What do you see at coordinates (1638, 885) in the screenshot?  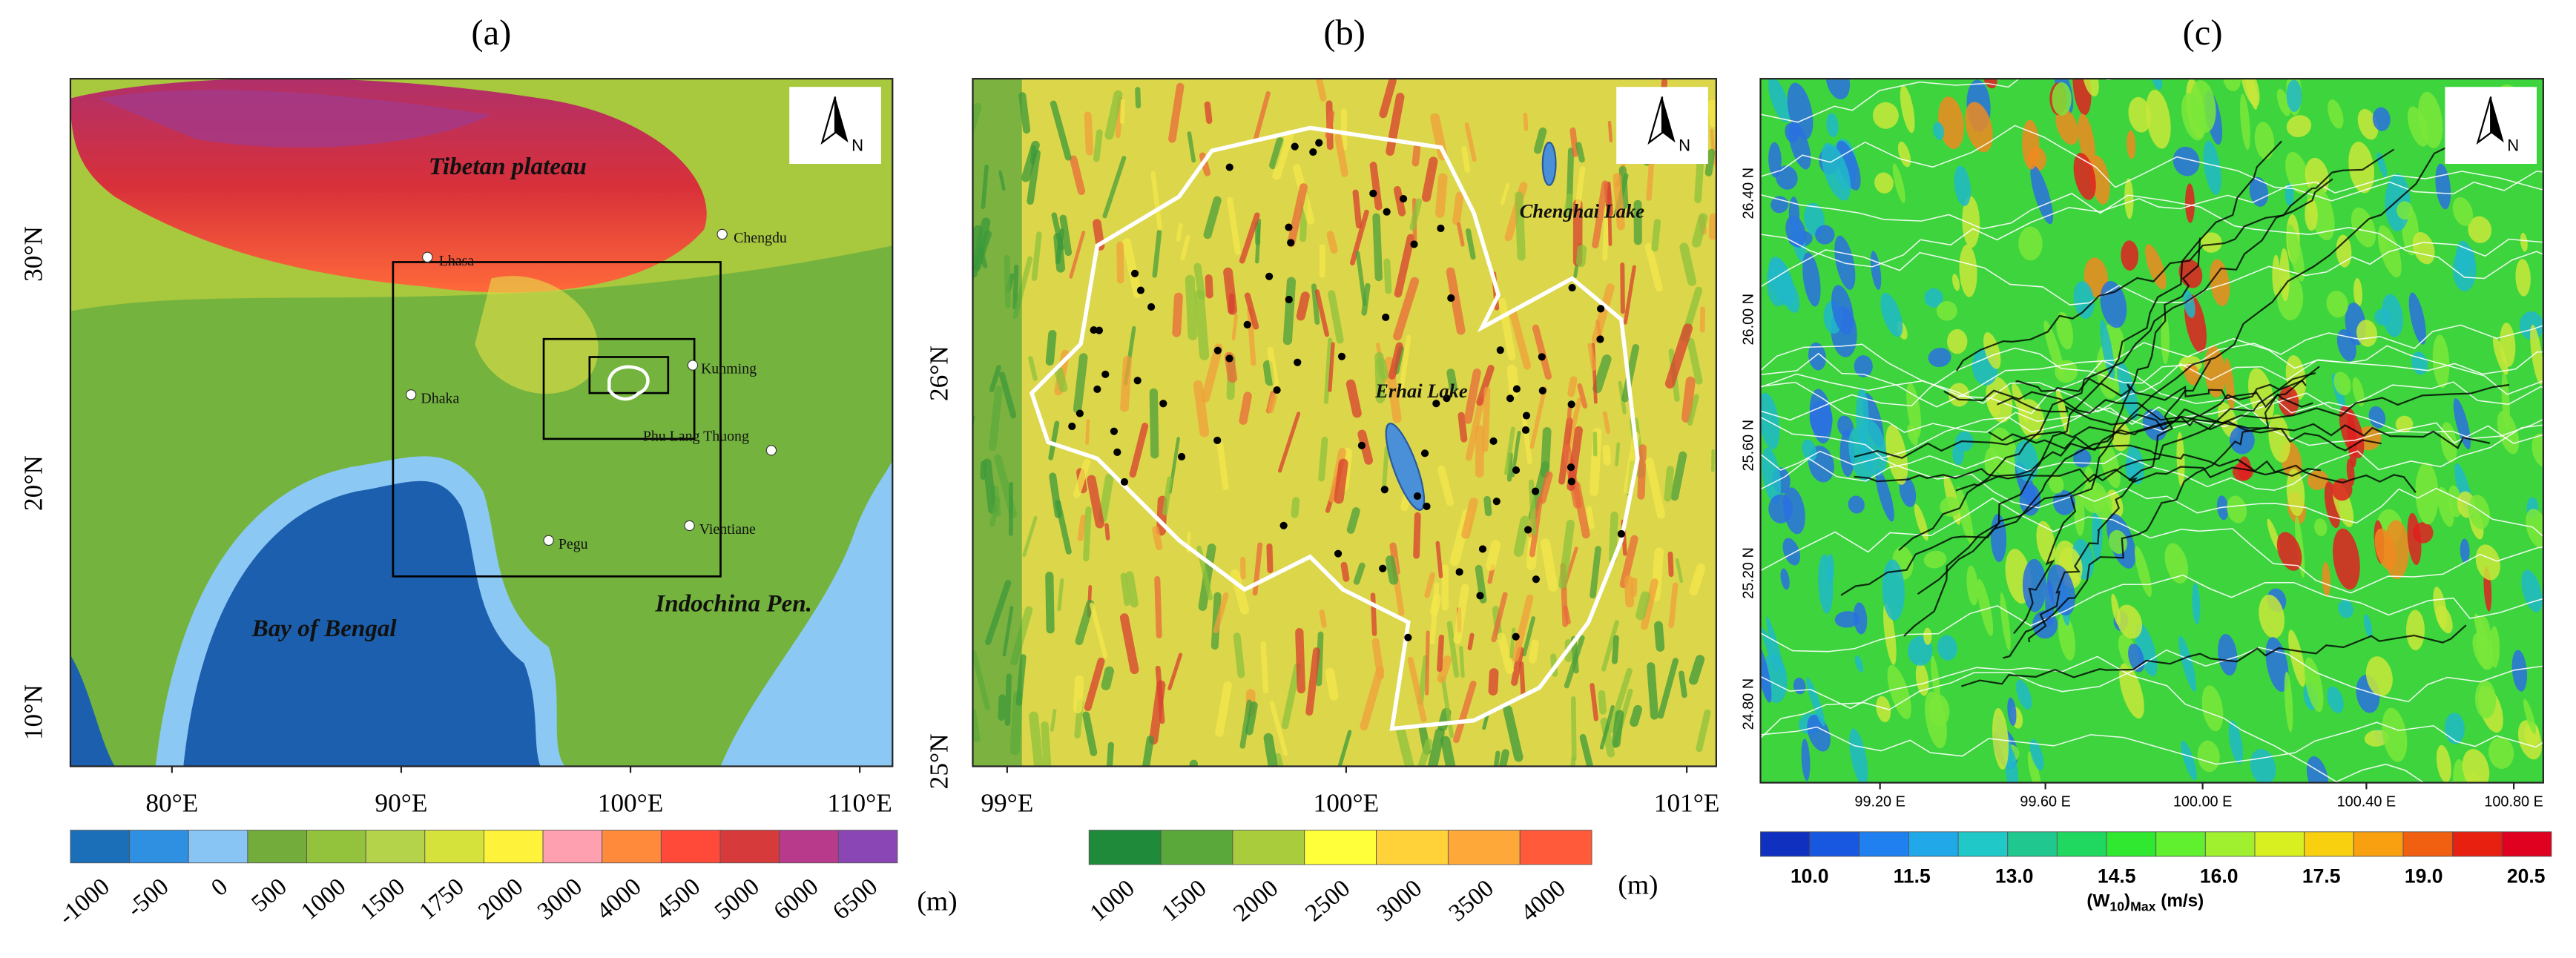 I see `colorbar-unit: (m)` at bounding box center [1638, 885].